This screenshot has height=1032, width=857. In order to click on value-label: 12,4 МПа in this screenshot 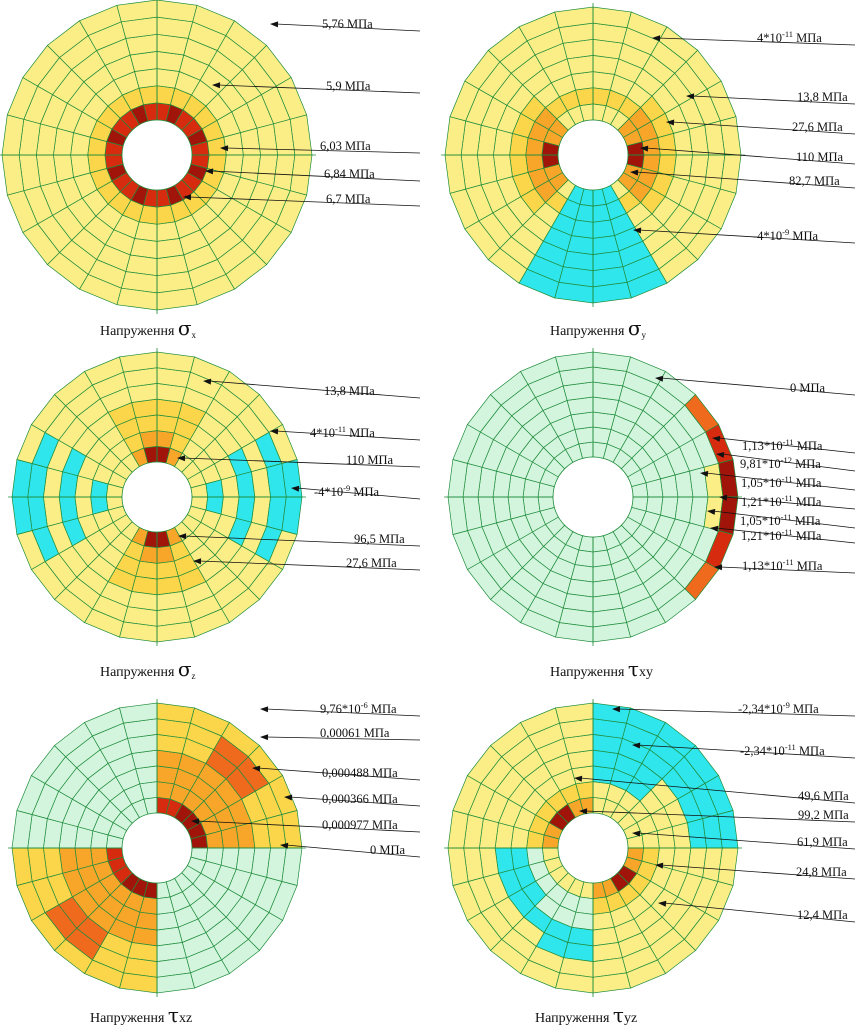, I will do `click(822, 915)`.